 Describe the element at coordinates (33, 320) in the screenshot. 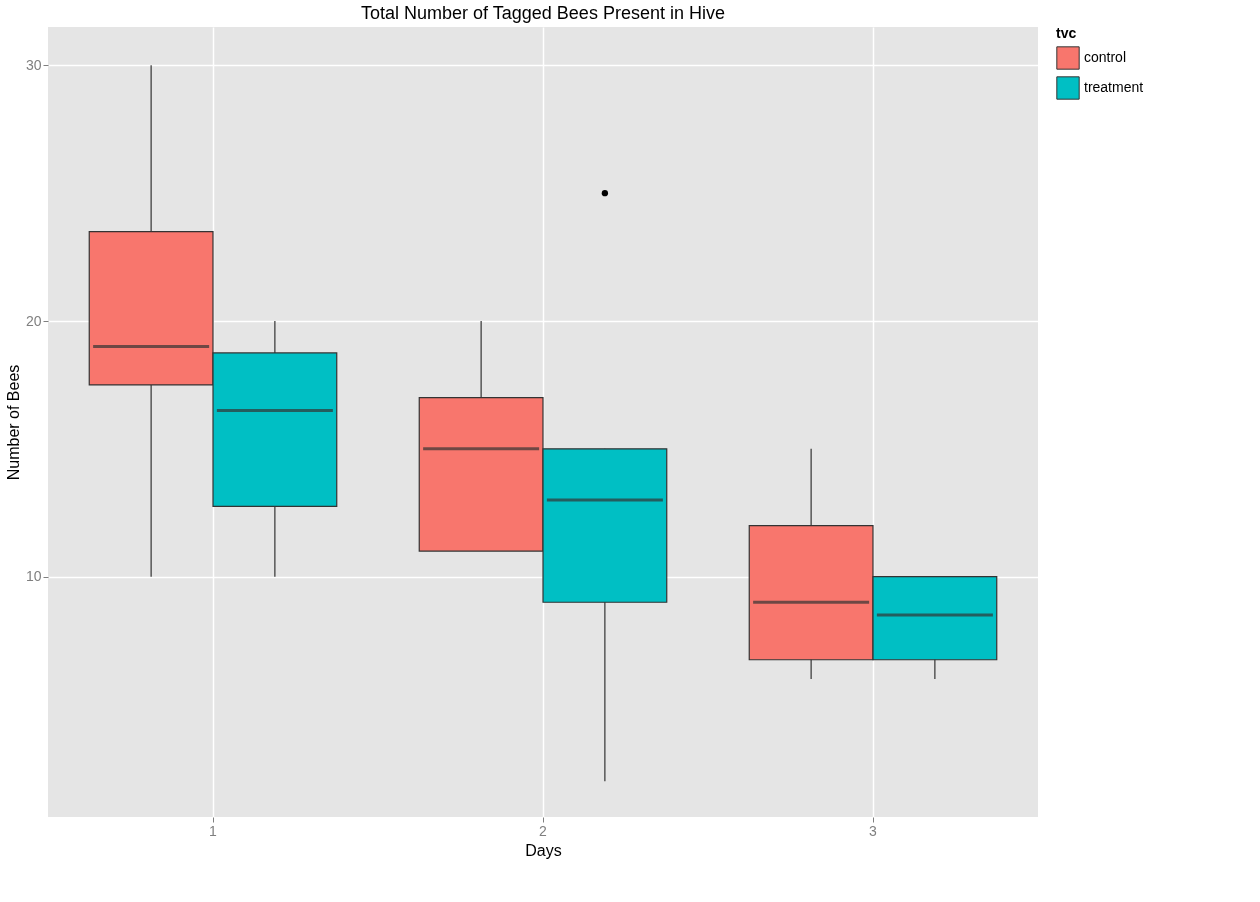

I see `y-tick-label: 20` at that location.